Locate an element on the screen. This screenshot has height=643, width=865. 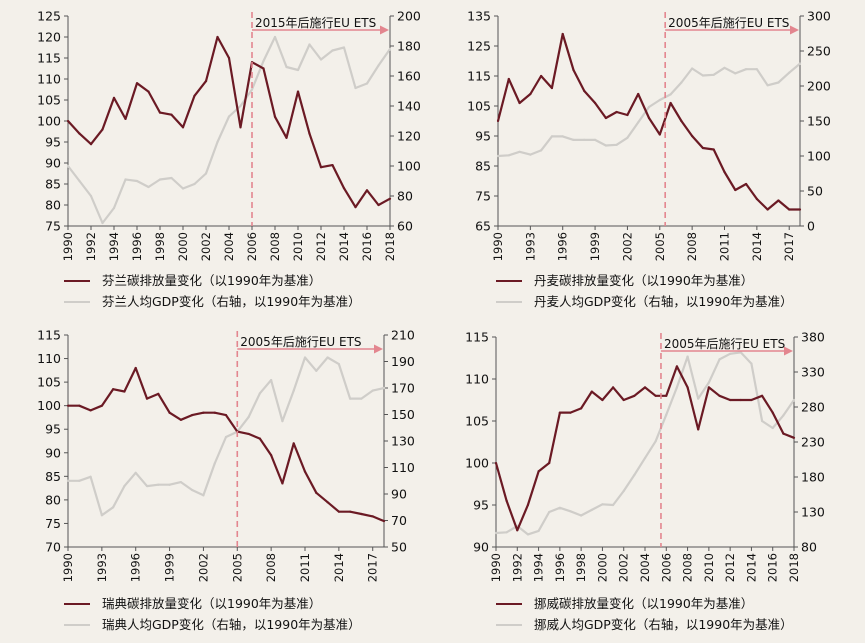
legend-swatch-emission is located at coordinates (509, 280).